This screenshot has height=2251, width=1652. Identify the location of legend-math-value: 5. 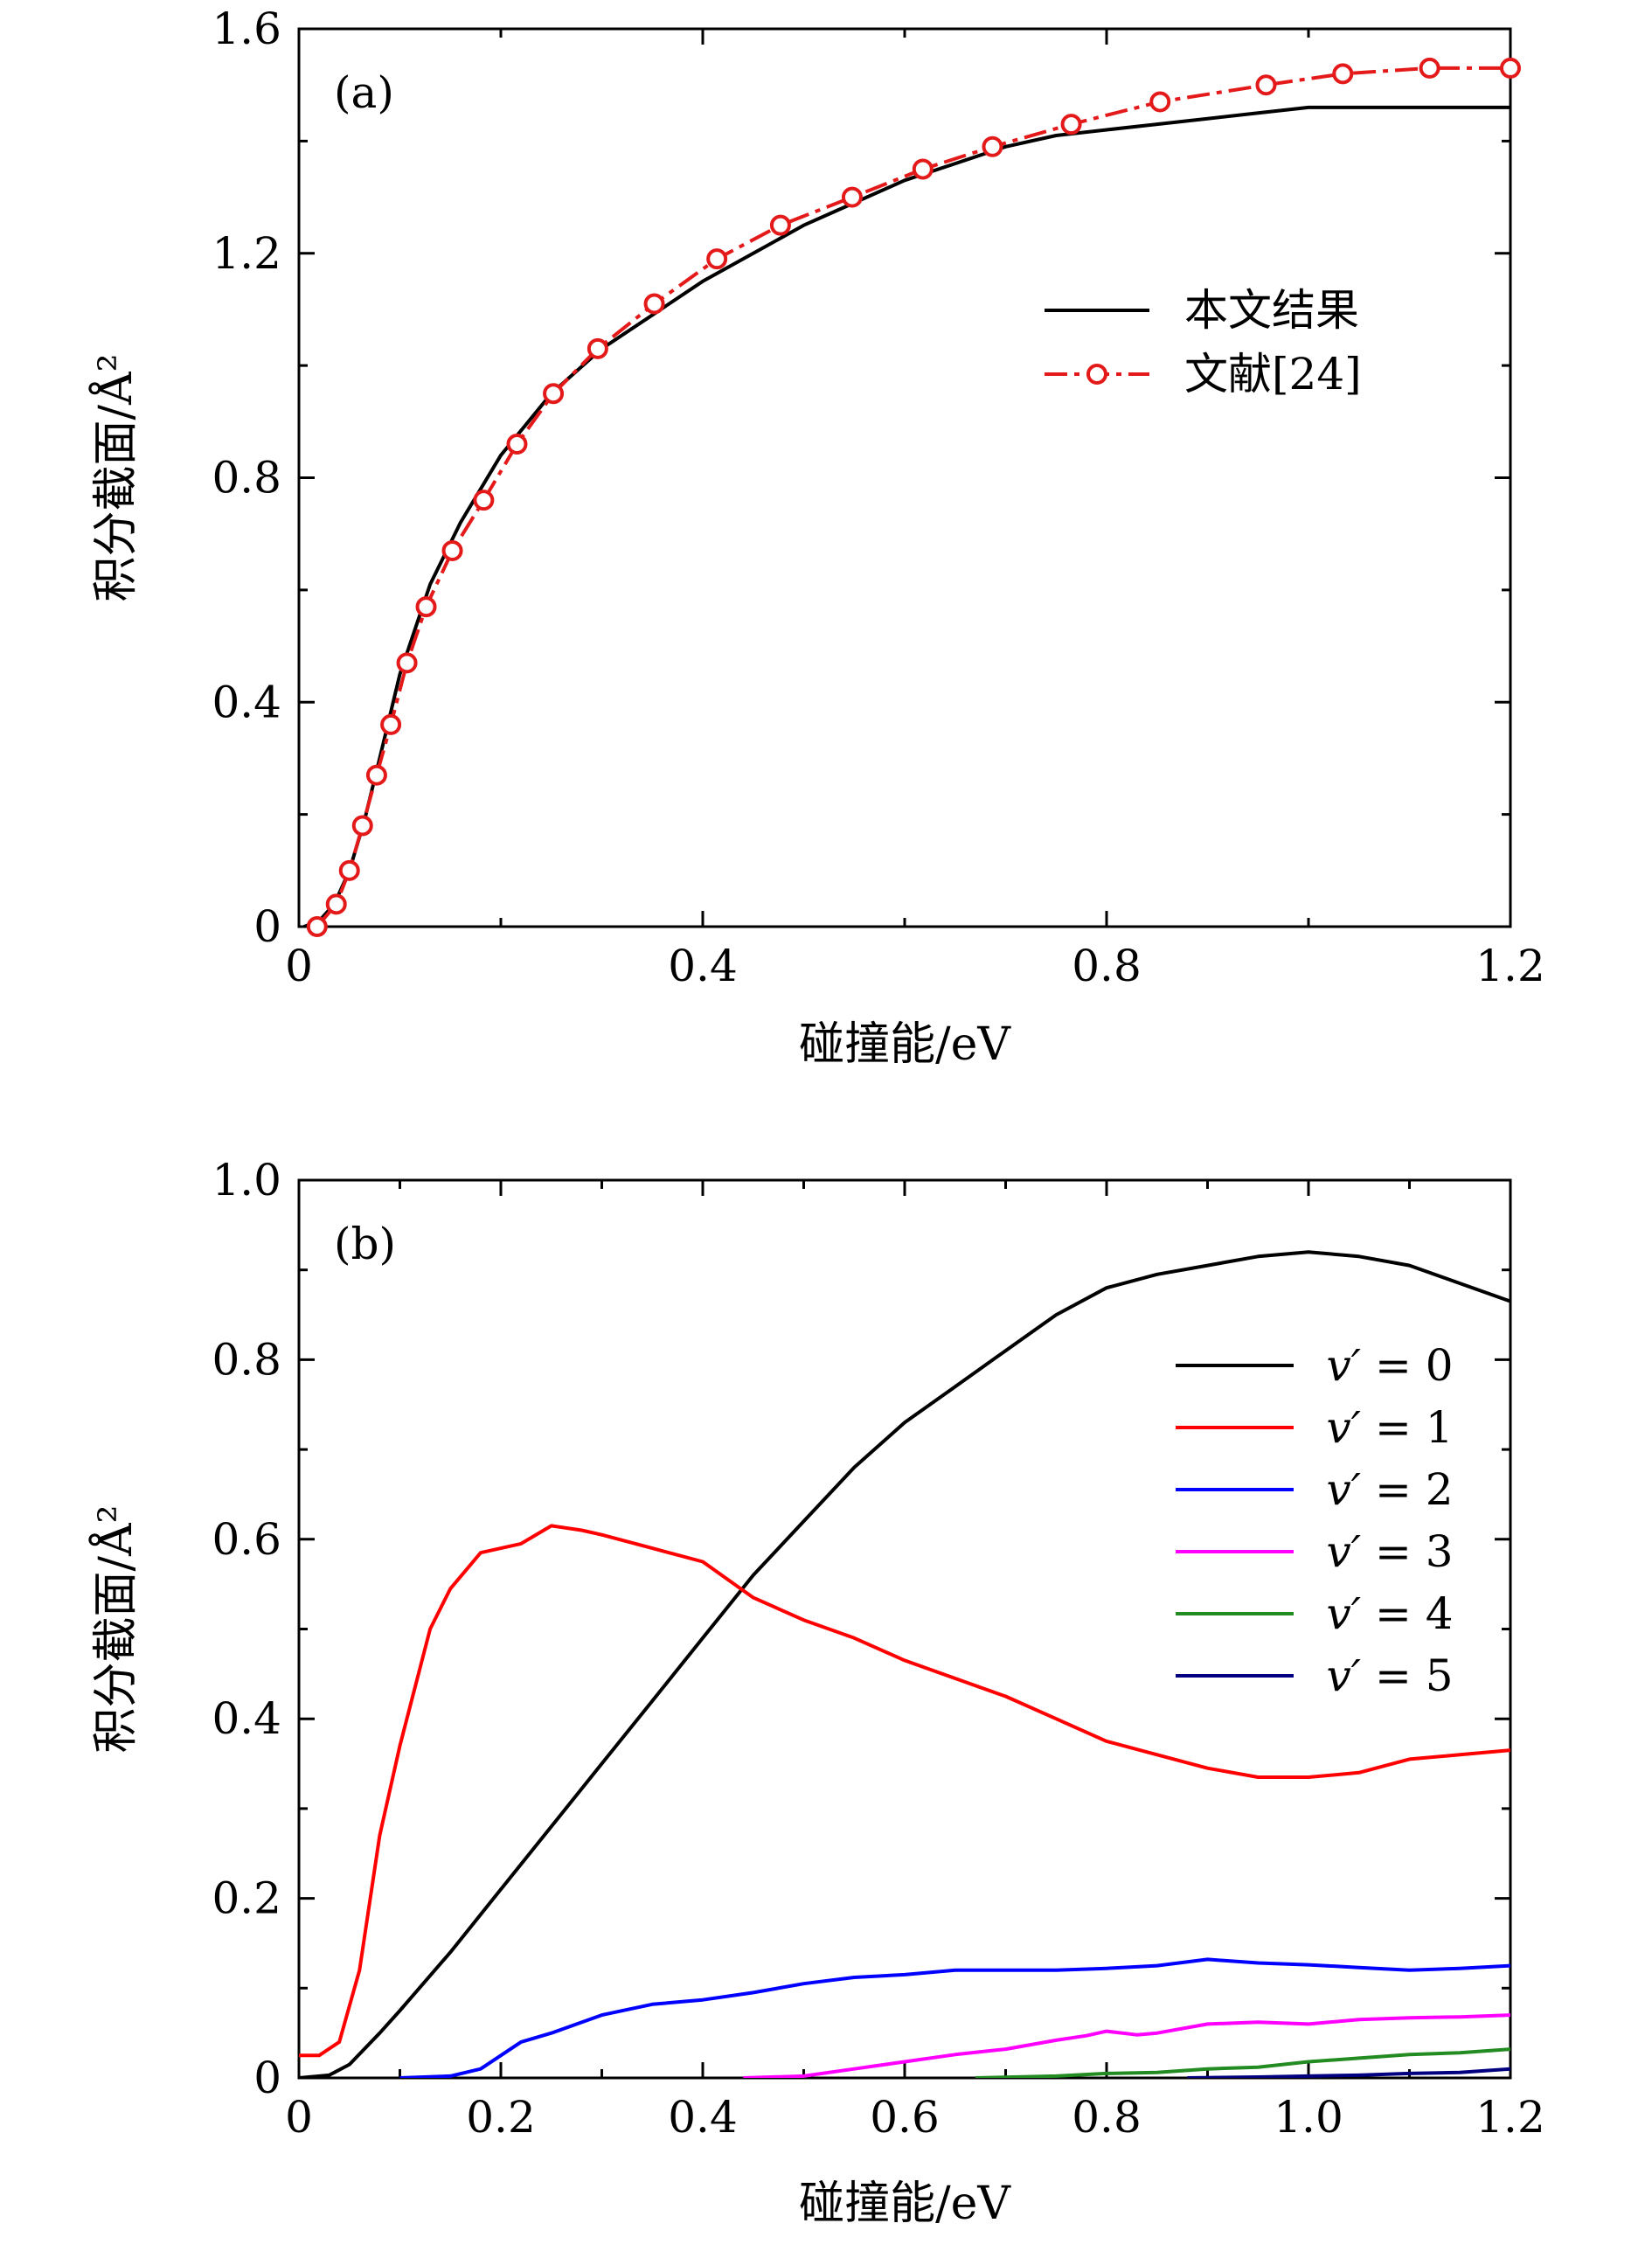
(1440, 1675).